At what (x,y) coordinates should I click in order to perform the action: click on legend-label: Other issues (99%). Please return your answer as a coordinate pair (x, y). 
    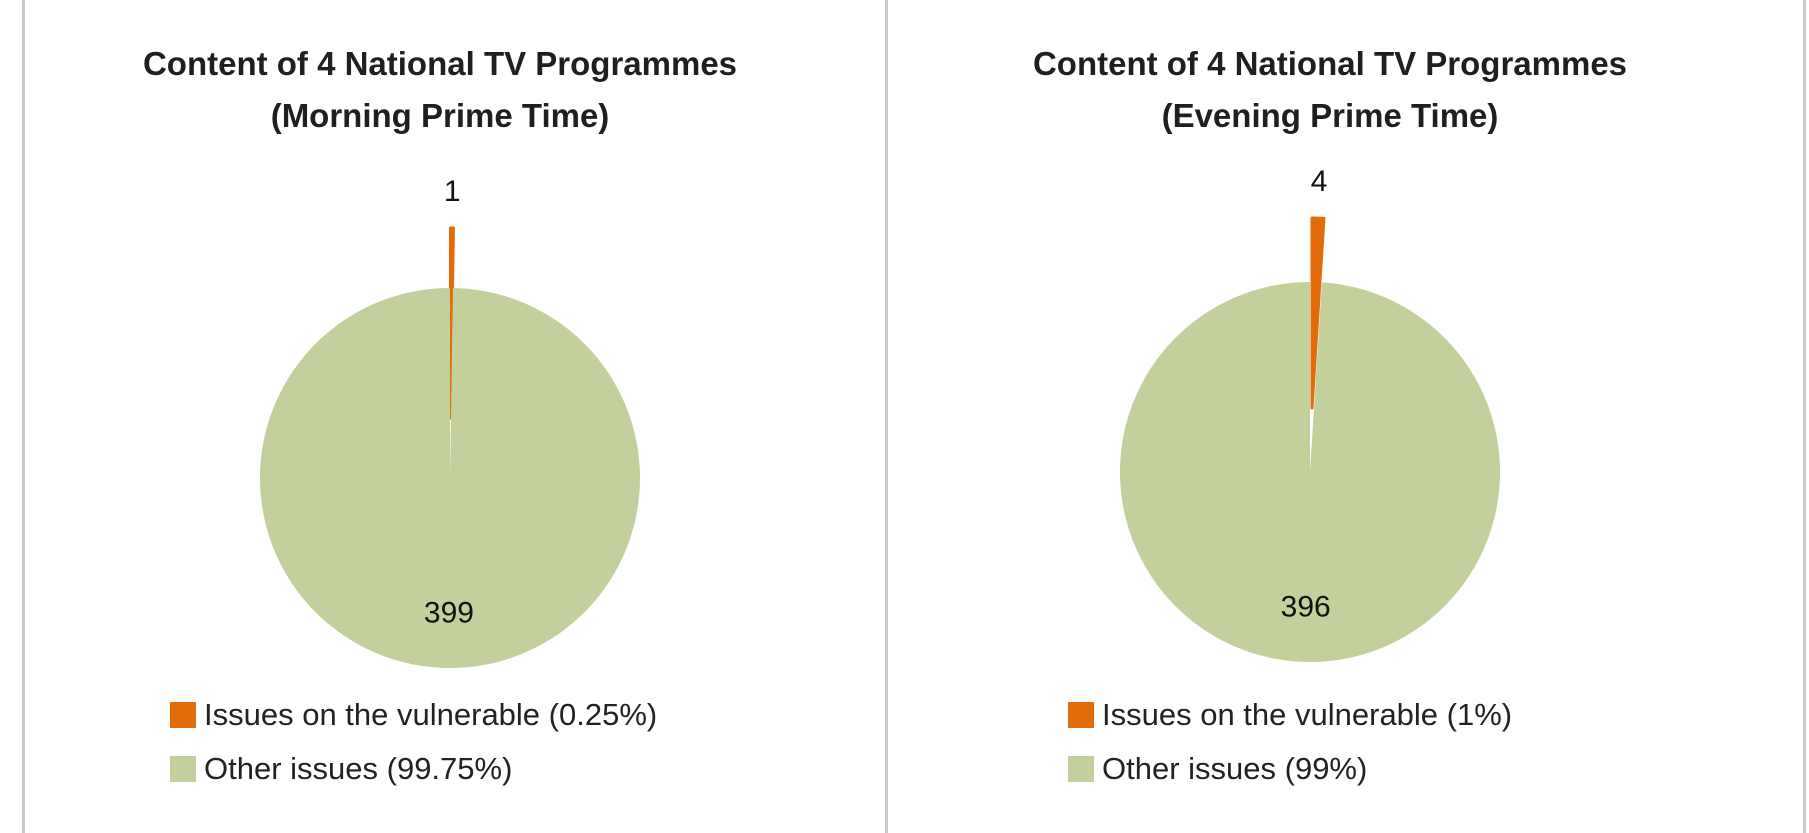
    Looking at the image, I should click on (1235, 768).